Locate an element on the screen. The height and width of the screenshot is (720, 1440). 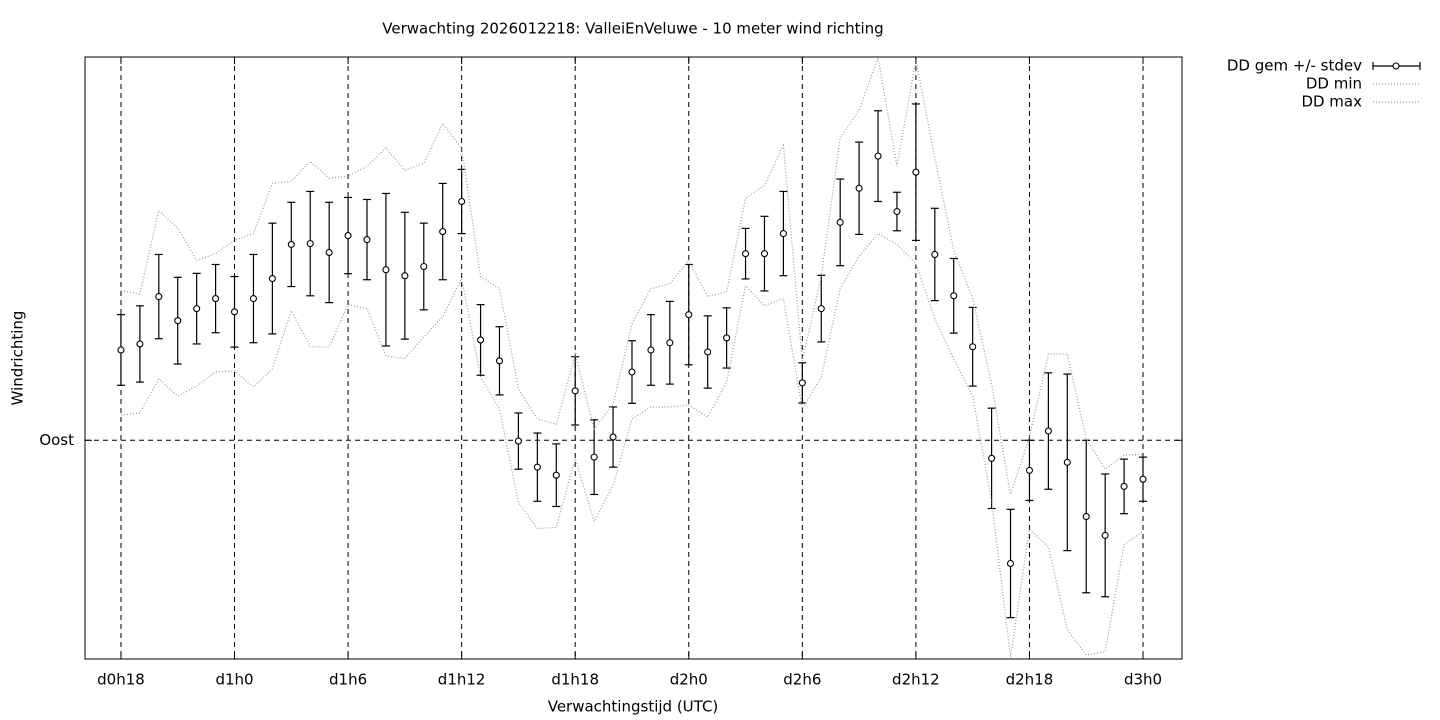
x-tick-label: d2h18 is located at coordinates (1030, 680).